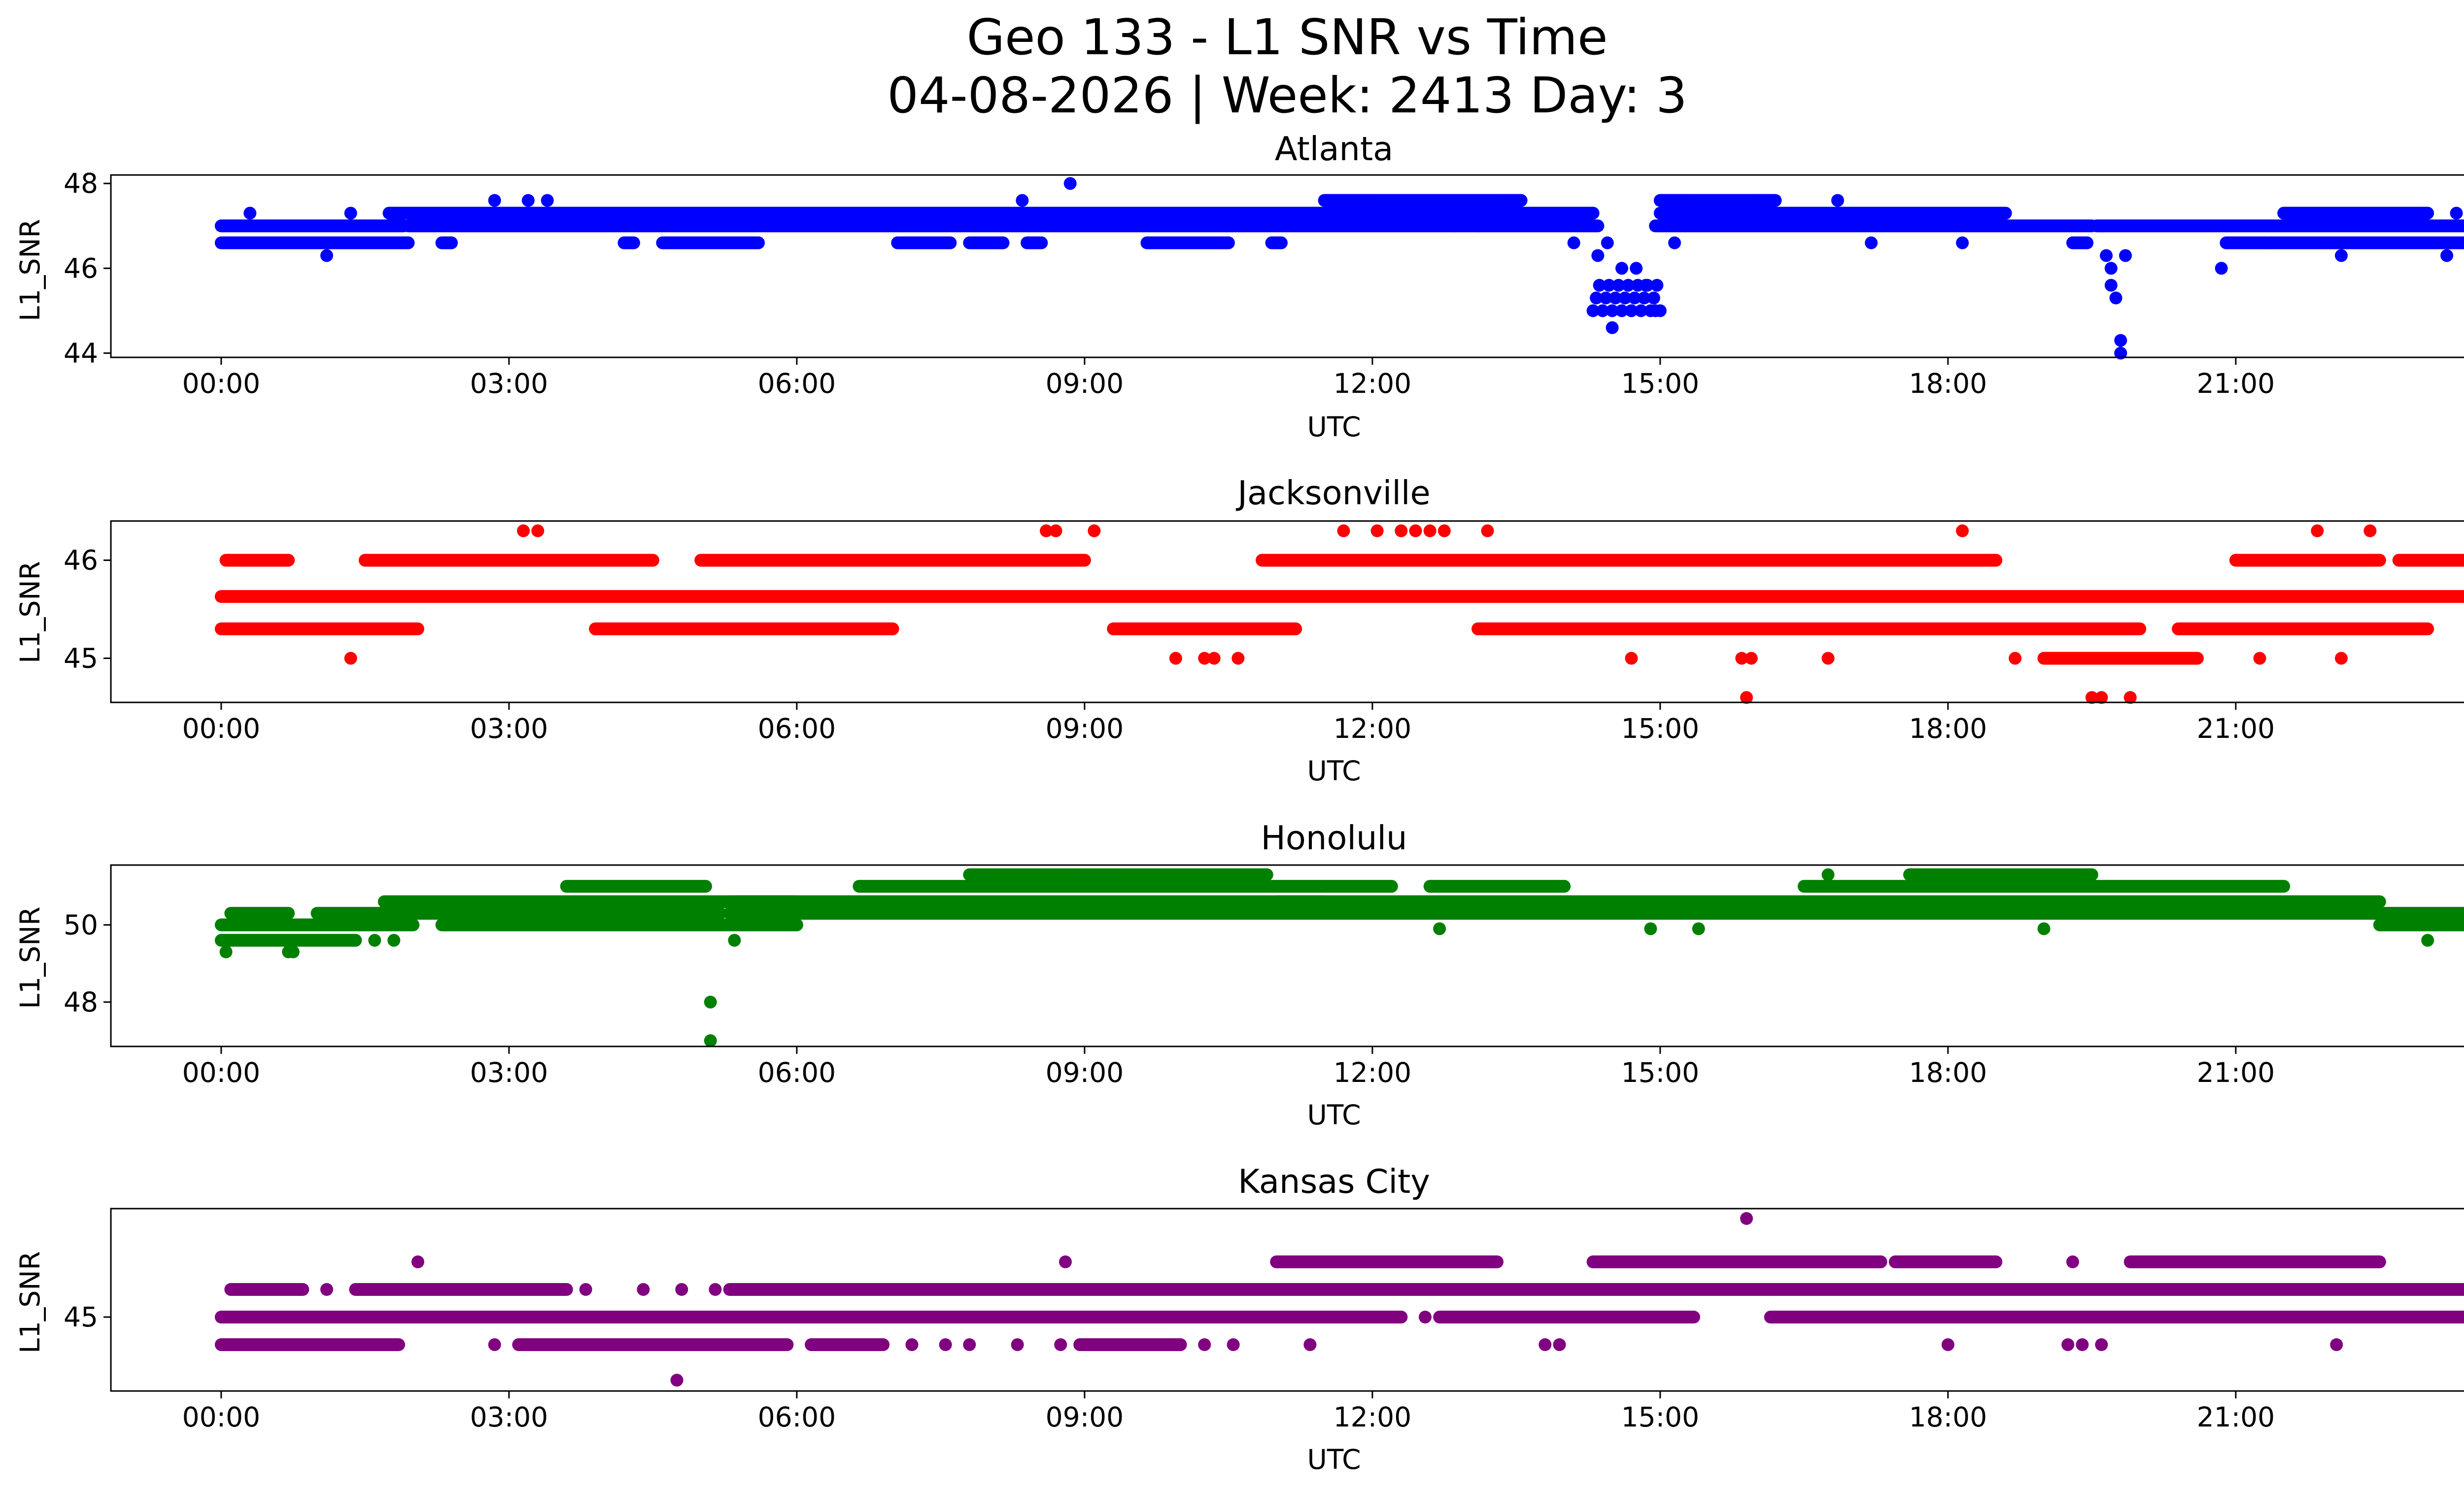 The image size is (2464, 1495). I want to click on subplot-title: Kansas City, so click(1334, 1181).